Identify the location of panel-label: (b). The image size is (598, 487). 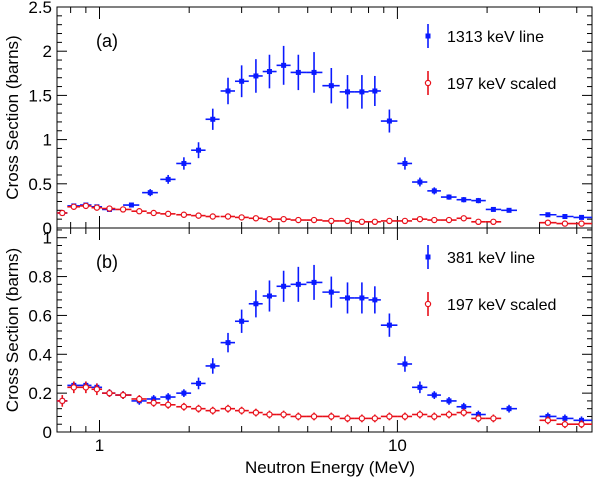
(107, 262).